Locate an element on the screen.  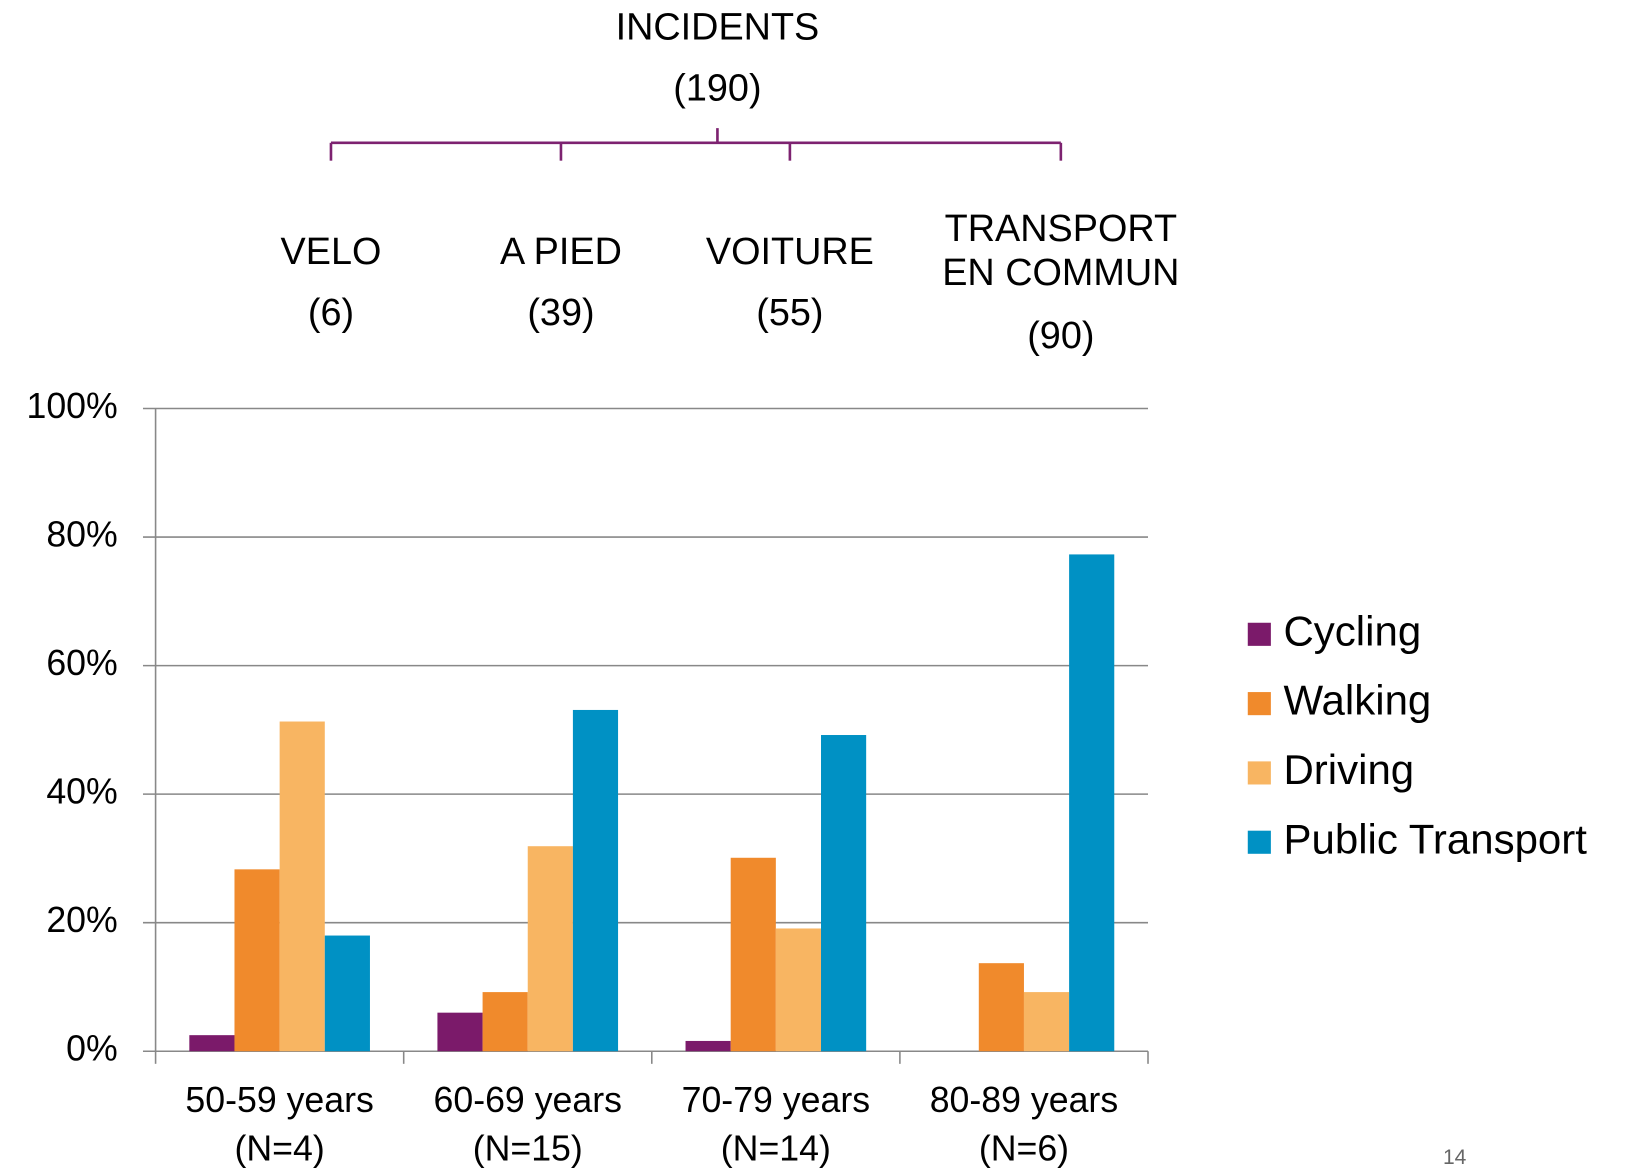
branch-count: (90) is located at coordinates (1060, 336).